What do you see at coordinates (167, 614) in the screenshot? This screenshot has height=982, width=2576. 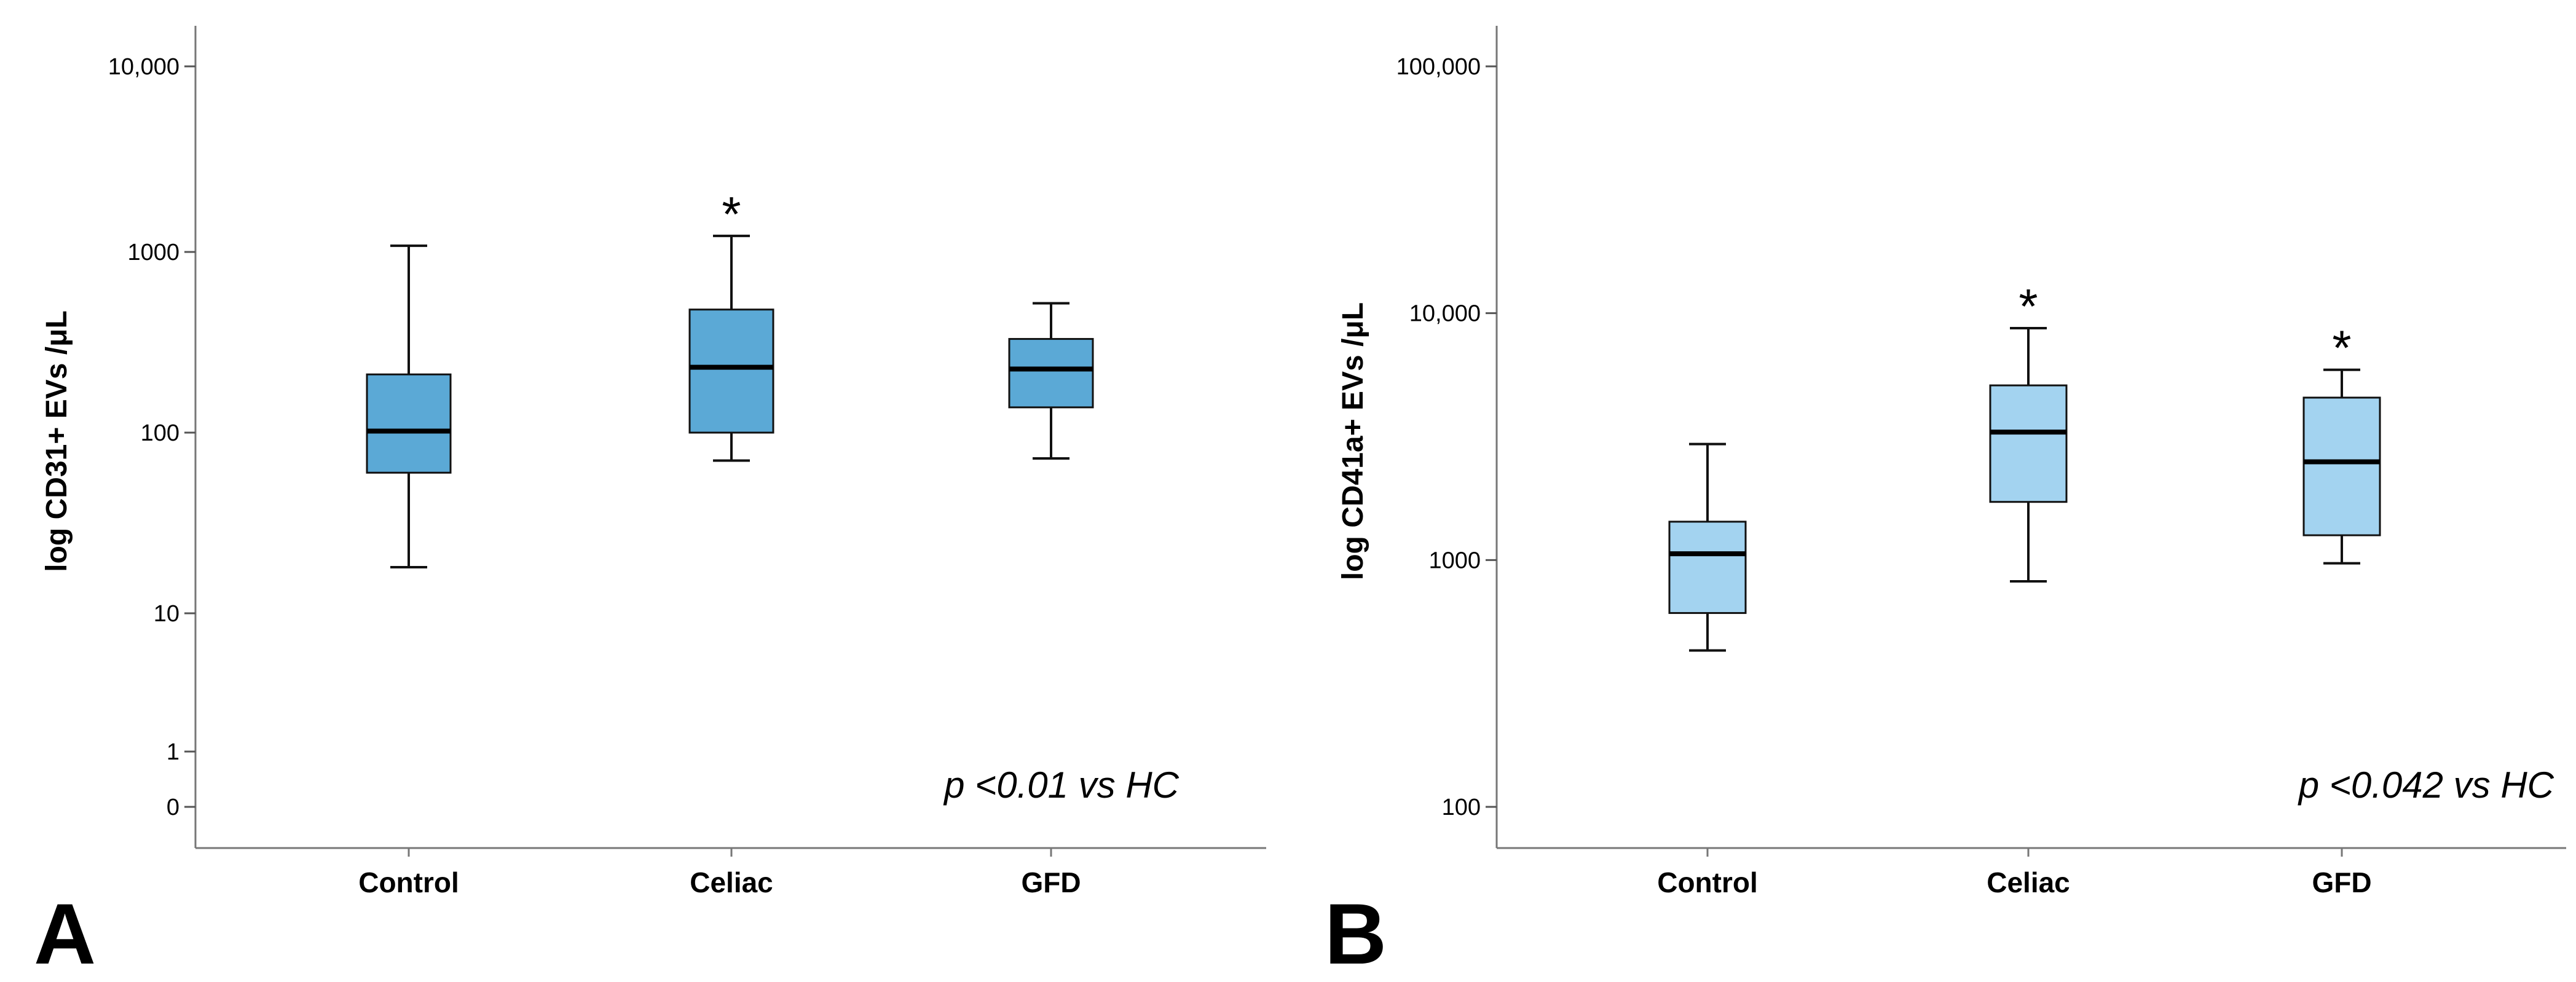 I see `y-tick-label: 10` at bounding box center [167, 614].